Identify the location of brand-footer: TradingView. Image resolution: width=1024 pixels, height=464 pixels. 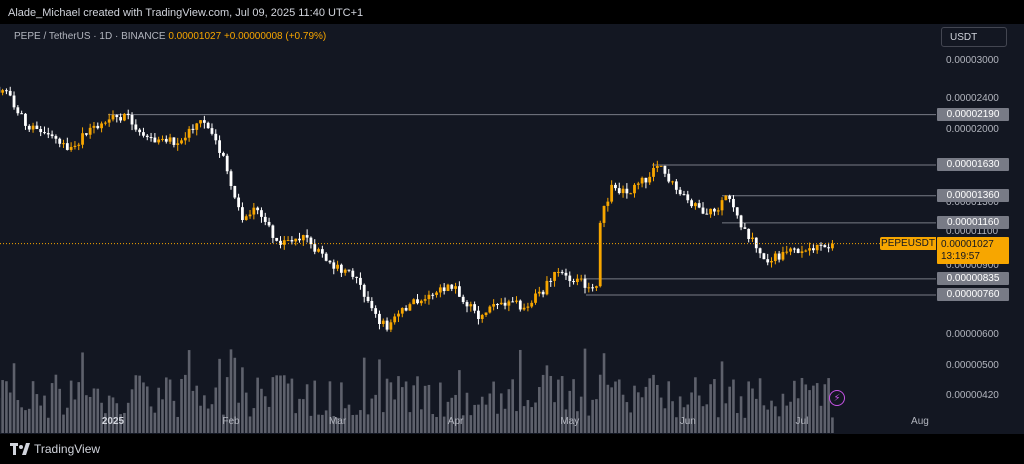
(55, 449).